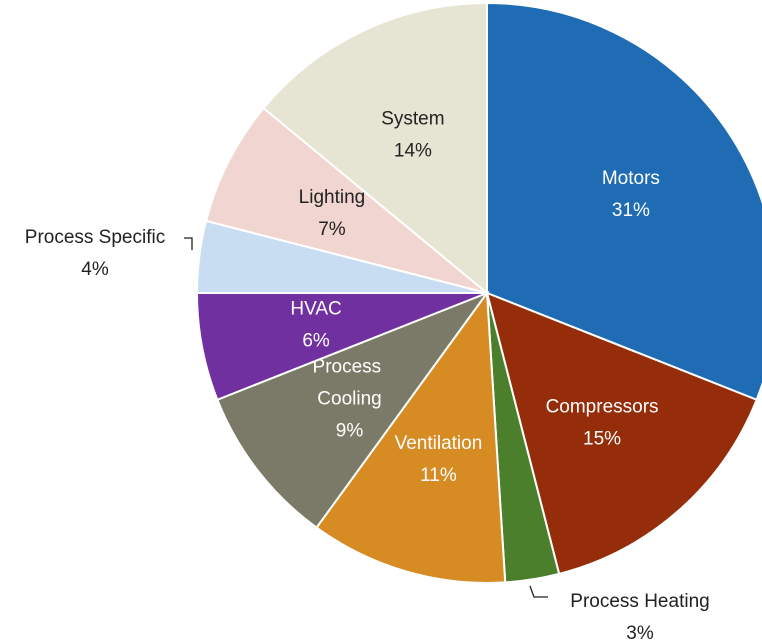  I want to click on value-label: 15%, so click(602, 439).